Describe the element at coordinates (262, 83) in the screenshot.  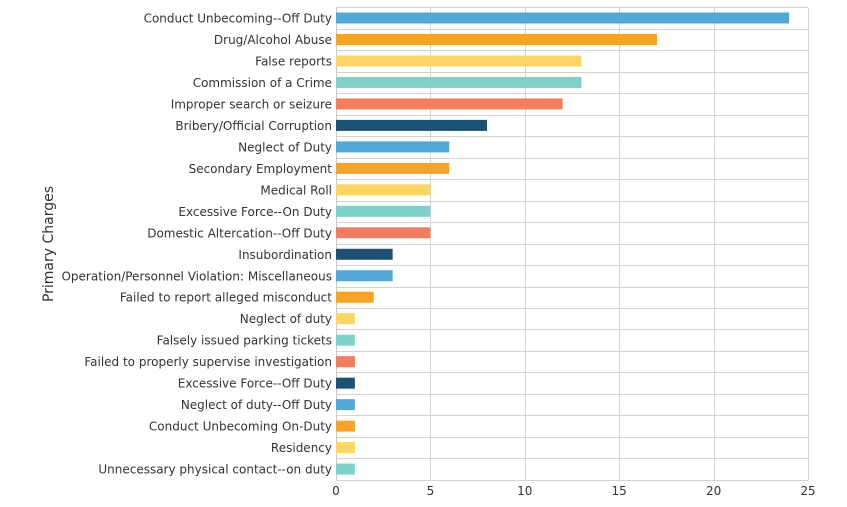
I see `category-label: Commission of a Crime` at that location.